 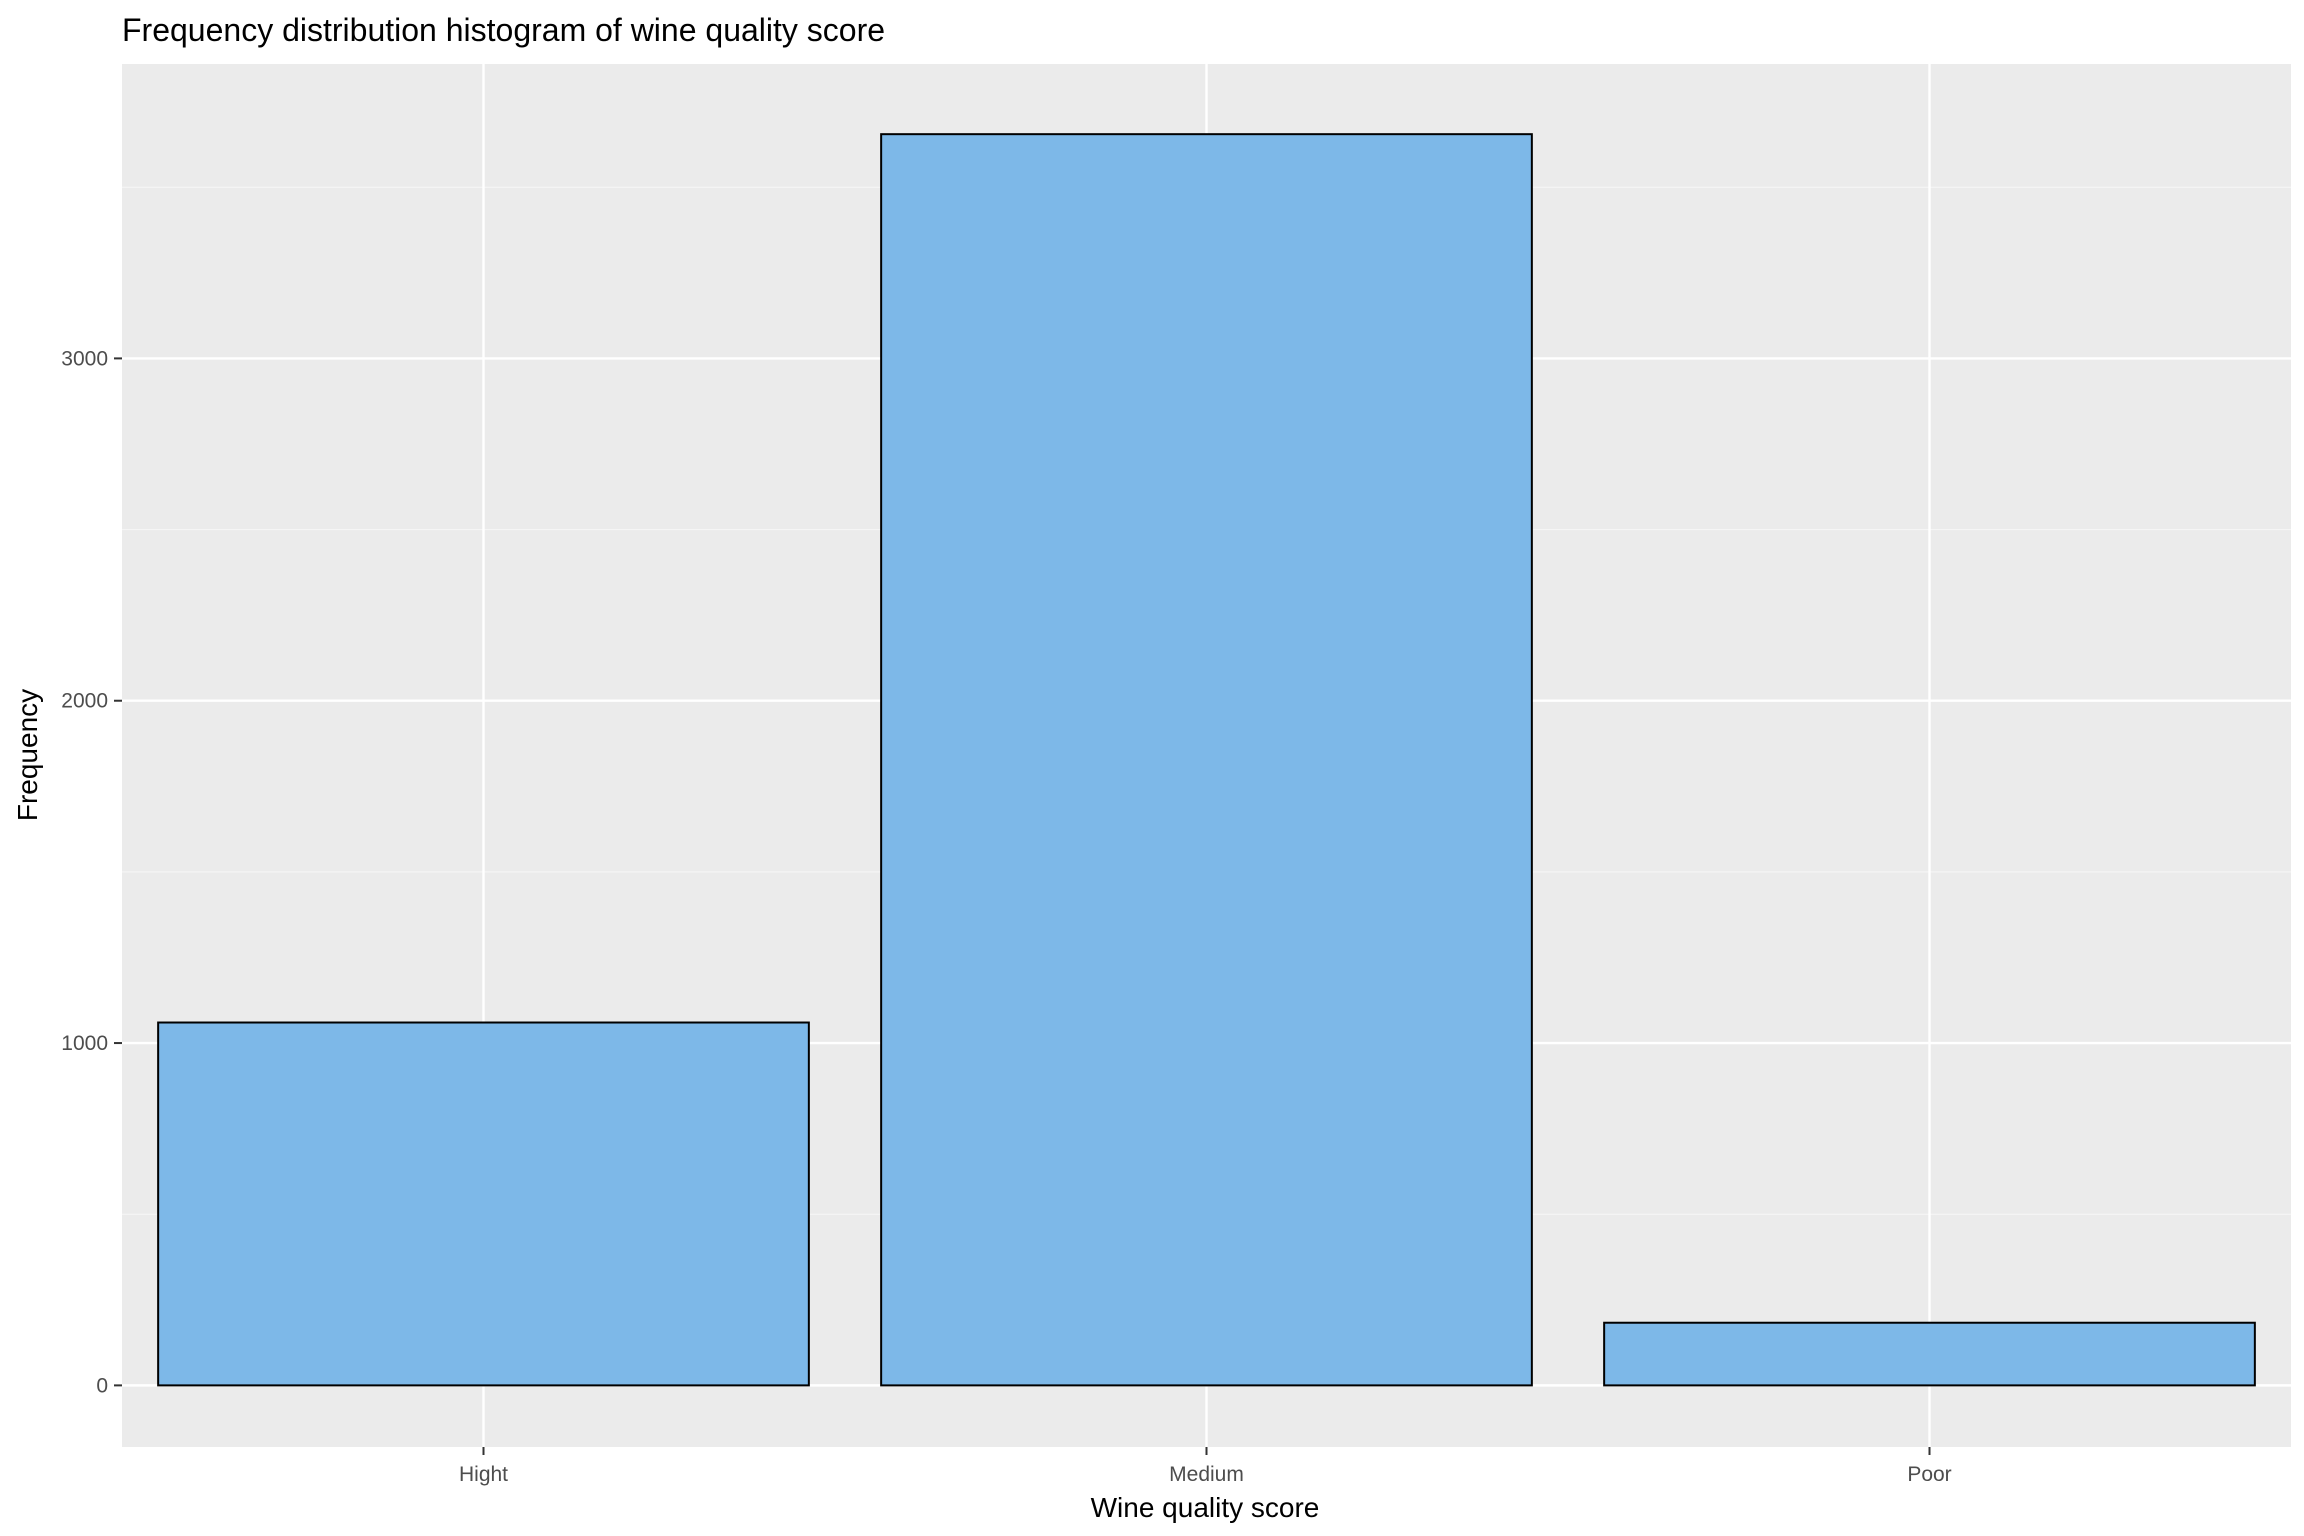 I want to click on bar-hight, so click(x=483, y=1204).